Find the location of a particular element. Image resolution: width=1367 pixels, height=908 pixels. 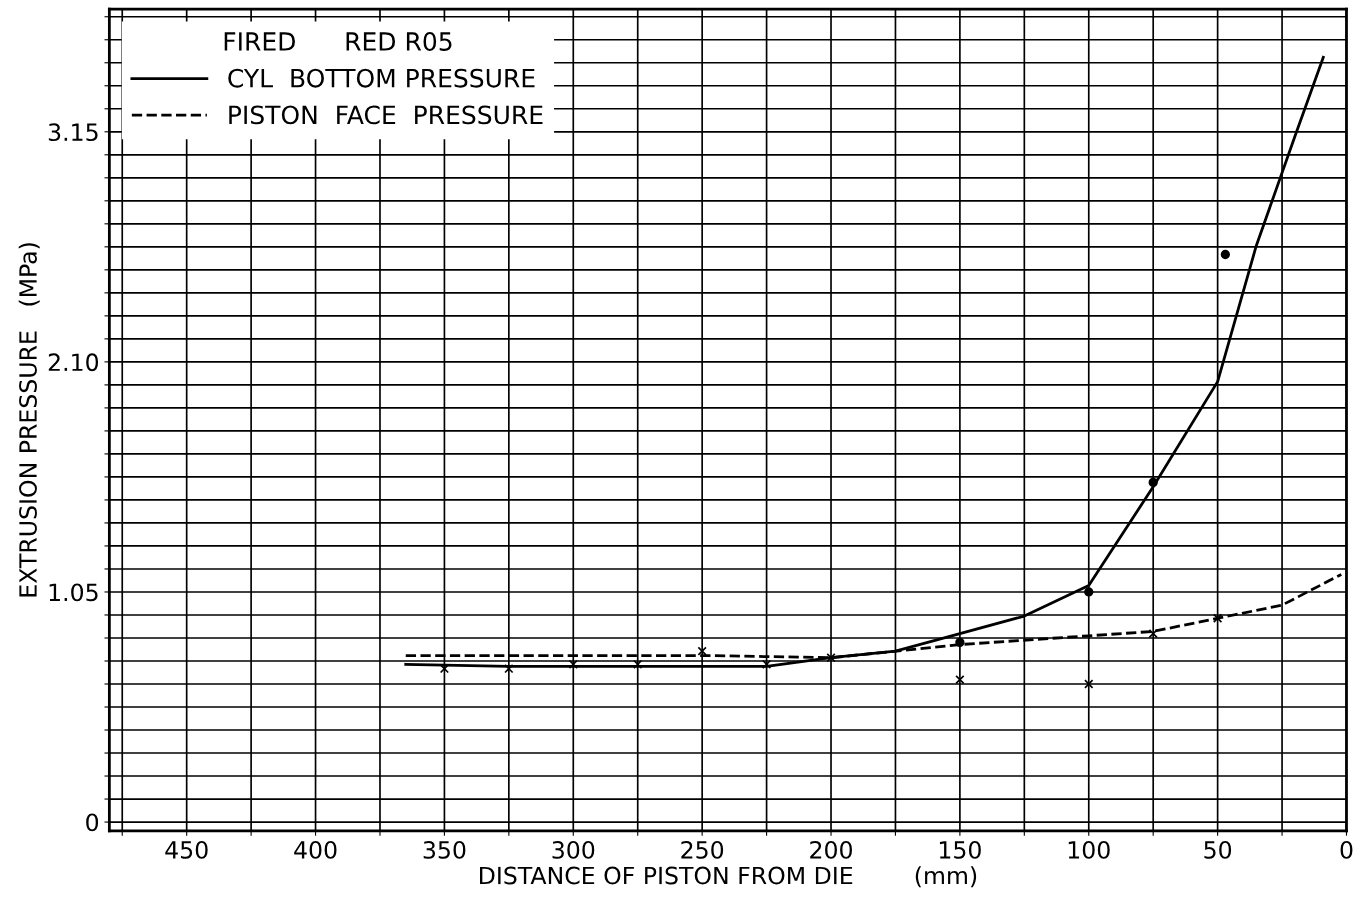

legend-label: PISTON FACE PRESSURE is located at coordinates (386, 115).